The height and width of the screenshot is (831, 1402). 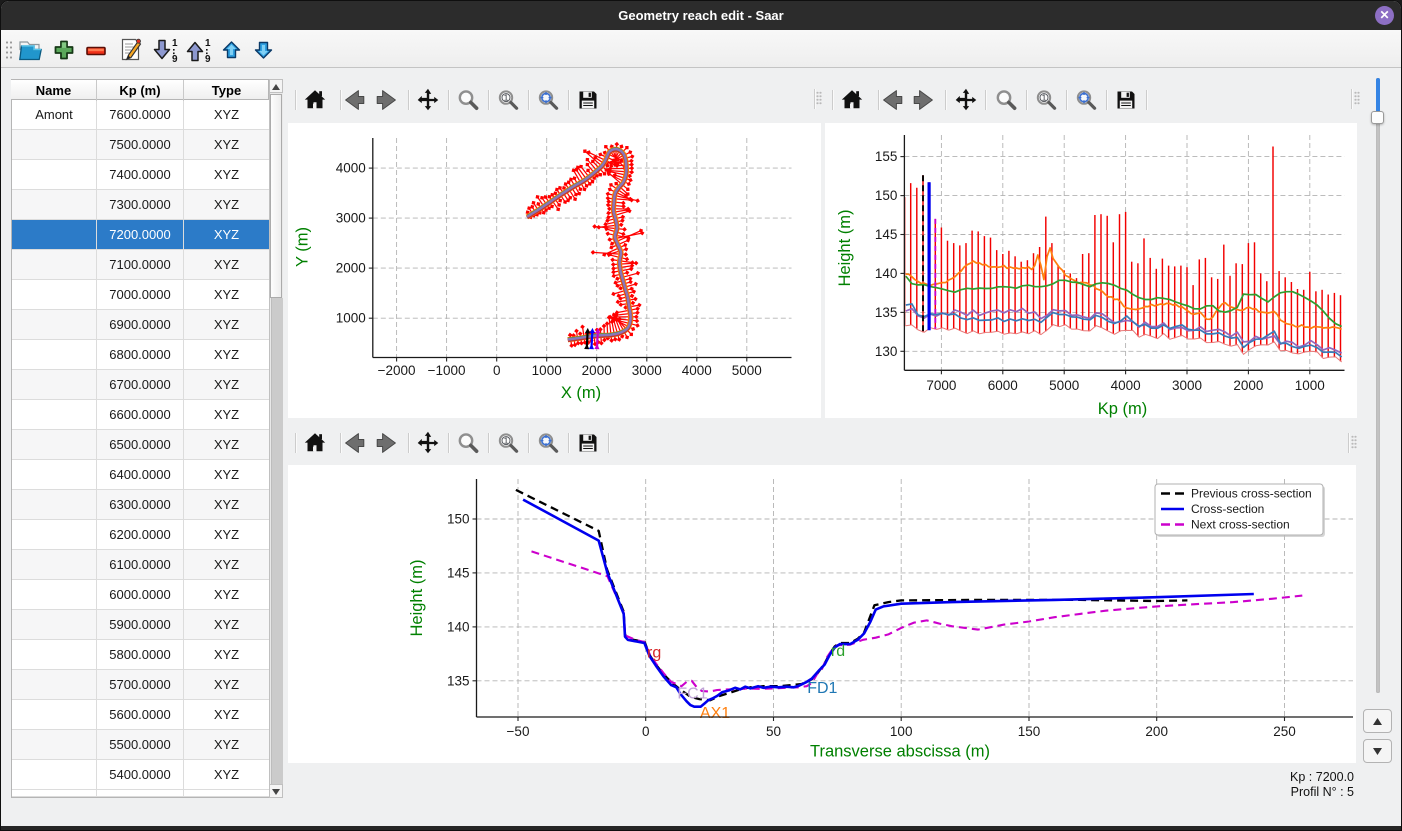 I want to click on svg-text: 100, so click(x=901, y=731).